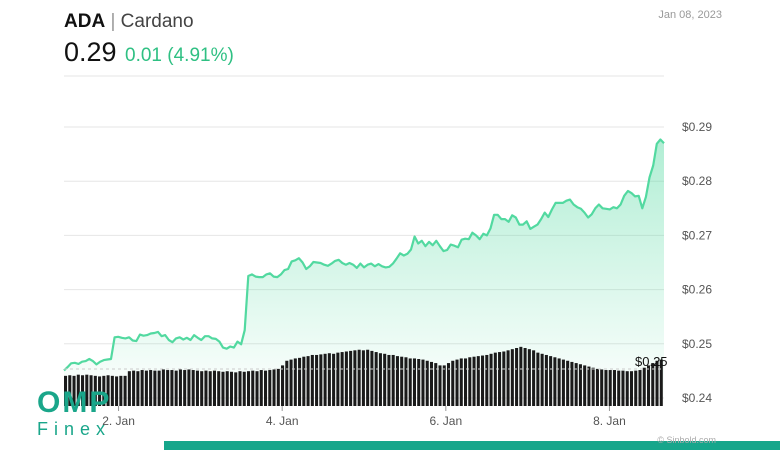 Image resolution: width=780 pixels, height=450 pixels. What do you see at coordinates (697, 181) in the screenshot?
I see `y-tick-label: $0.28` at bounding box center [697, 181].